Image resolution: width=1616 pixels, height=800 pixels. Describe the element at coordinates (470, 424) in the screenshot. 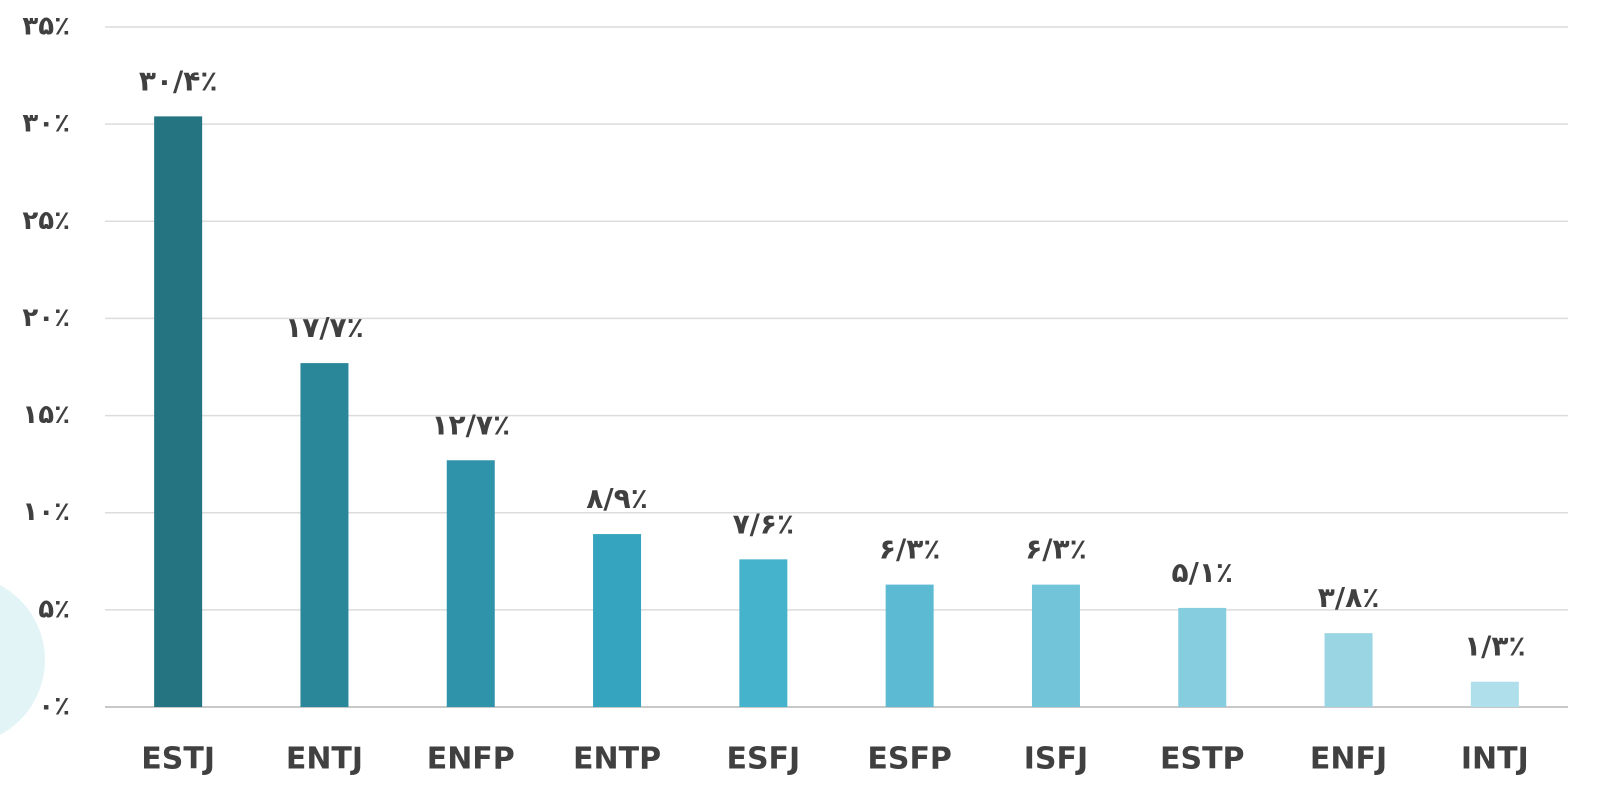

I see `data-label: ۱۲/۷٪` at that location.